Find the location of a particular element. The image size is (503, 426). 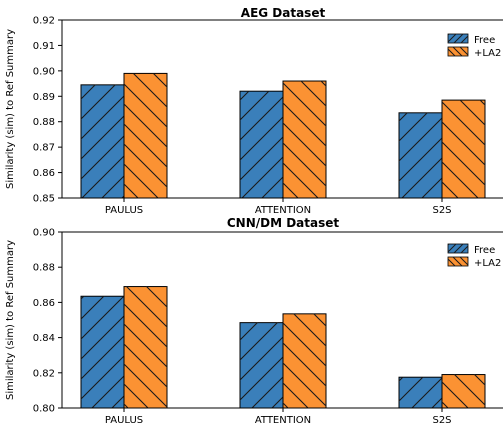

y-tick-label: 0.91 is located at coordinates (44, 46).